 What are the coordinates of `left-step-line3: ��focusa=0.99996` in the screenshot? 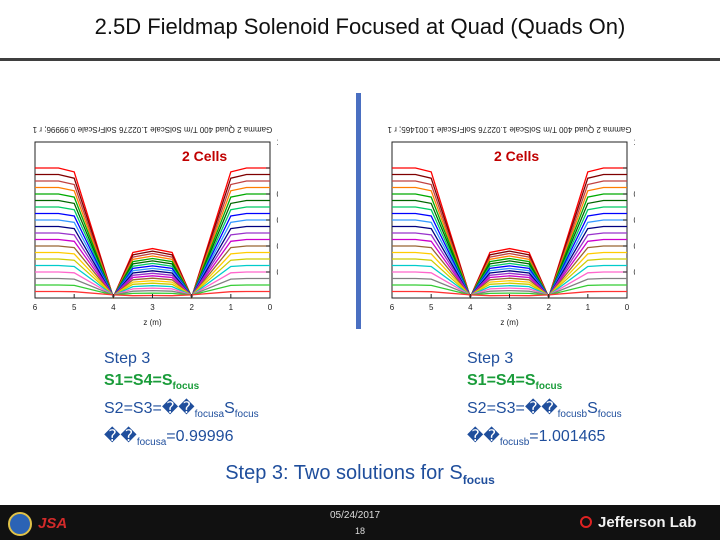 It's located at (169, 438).